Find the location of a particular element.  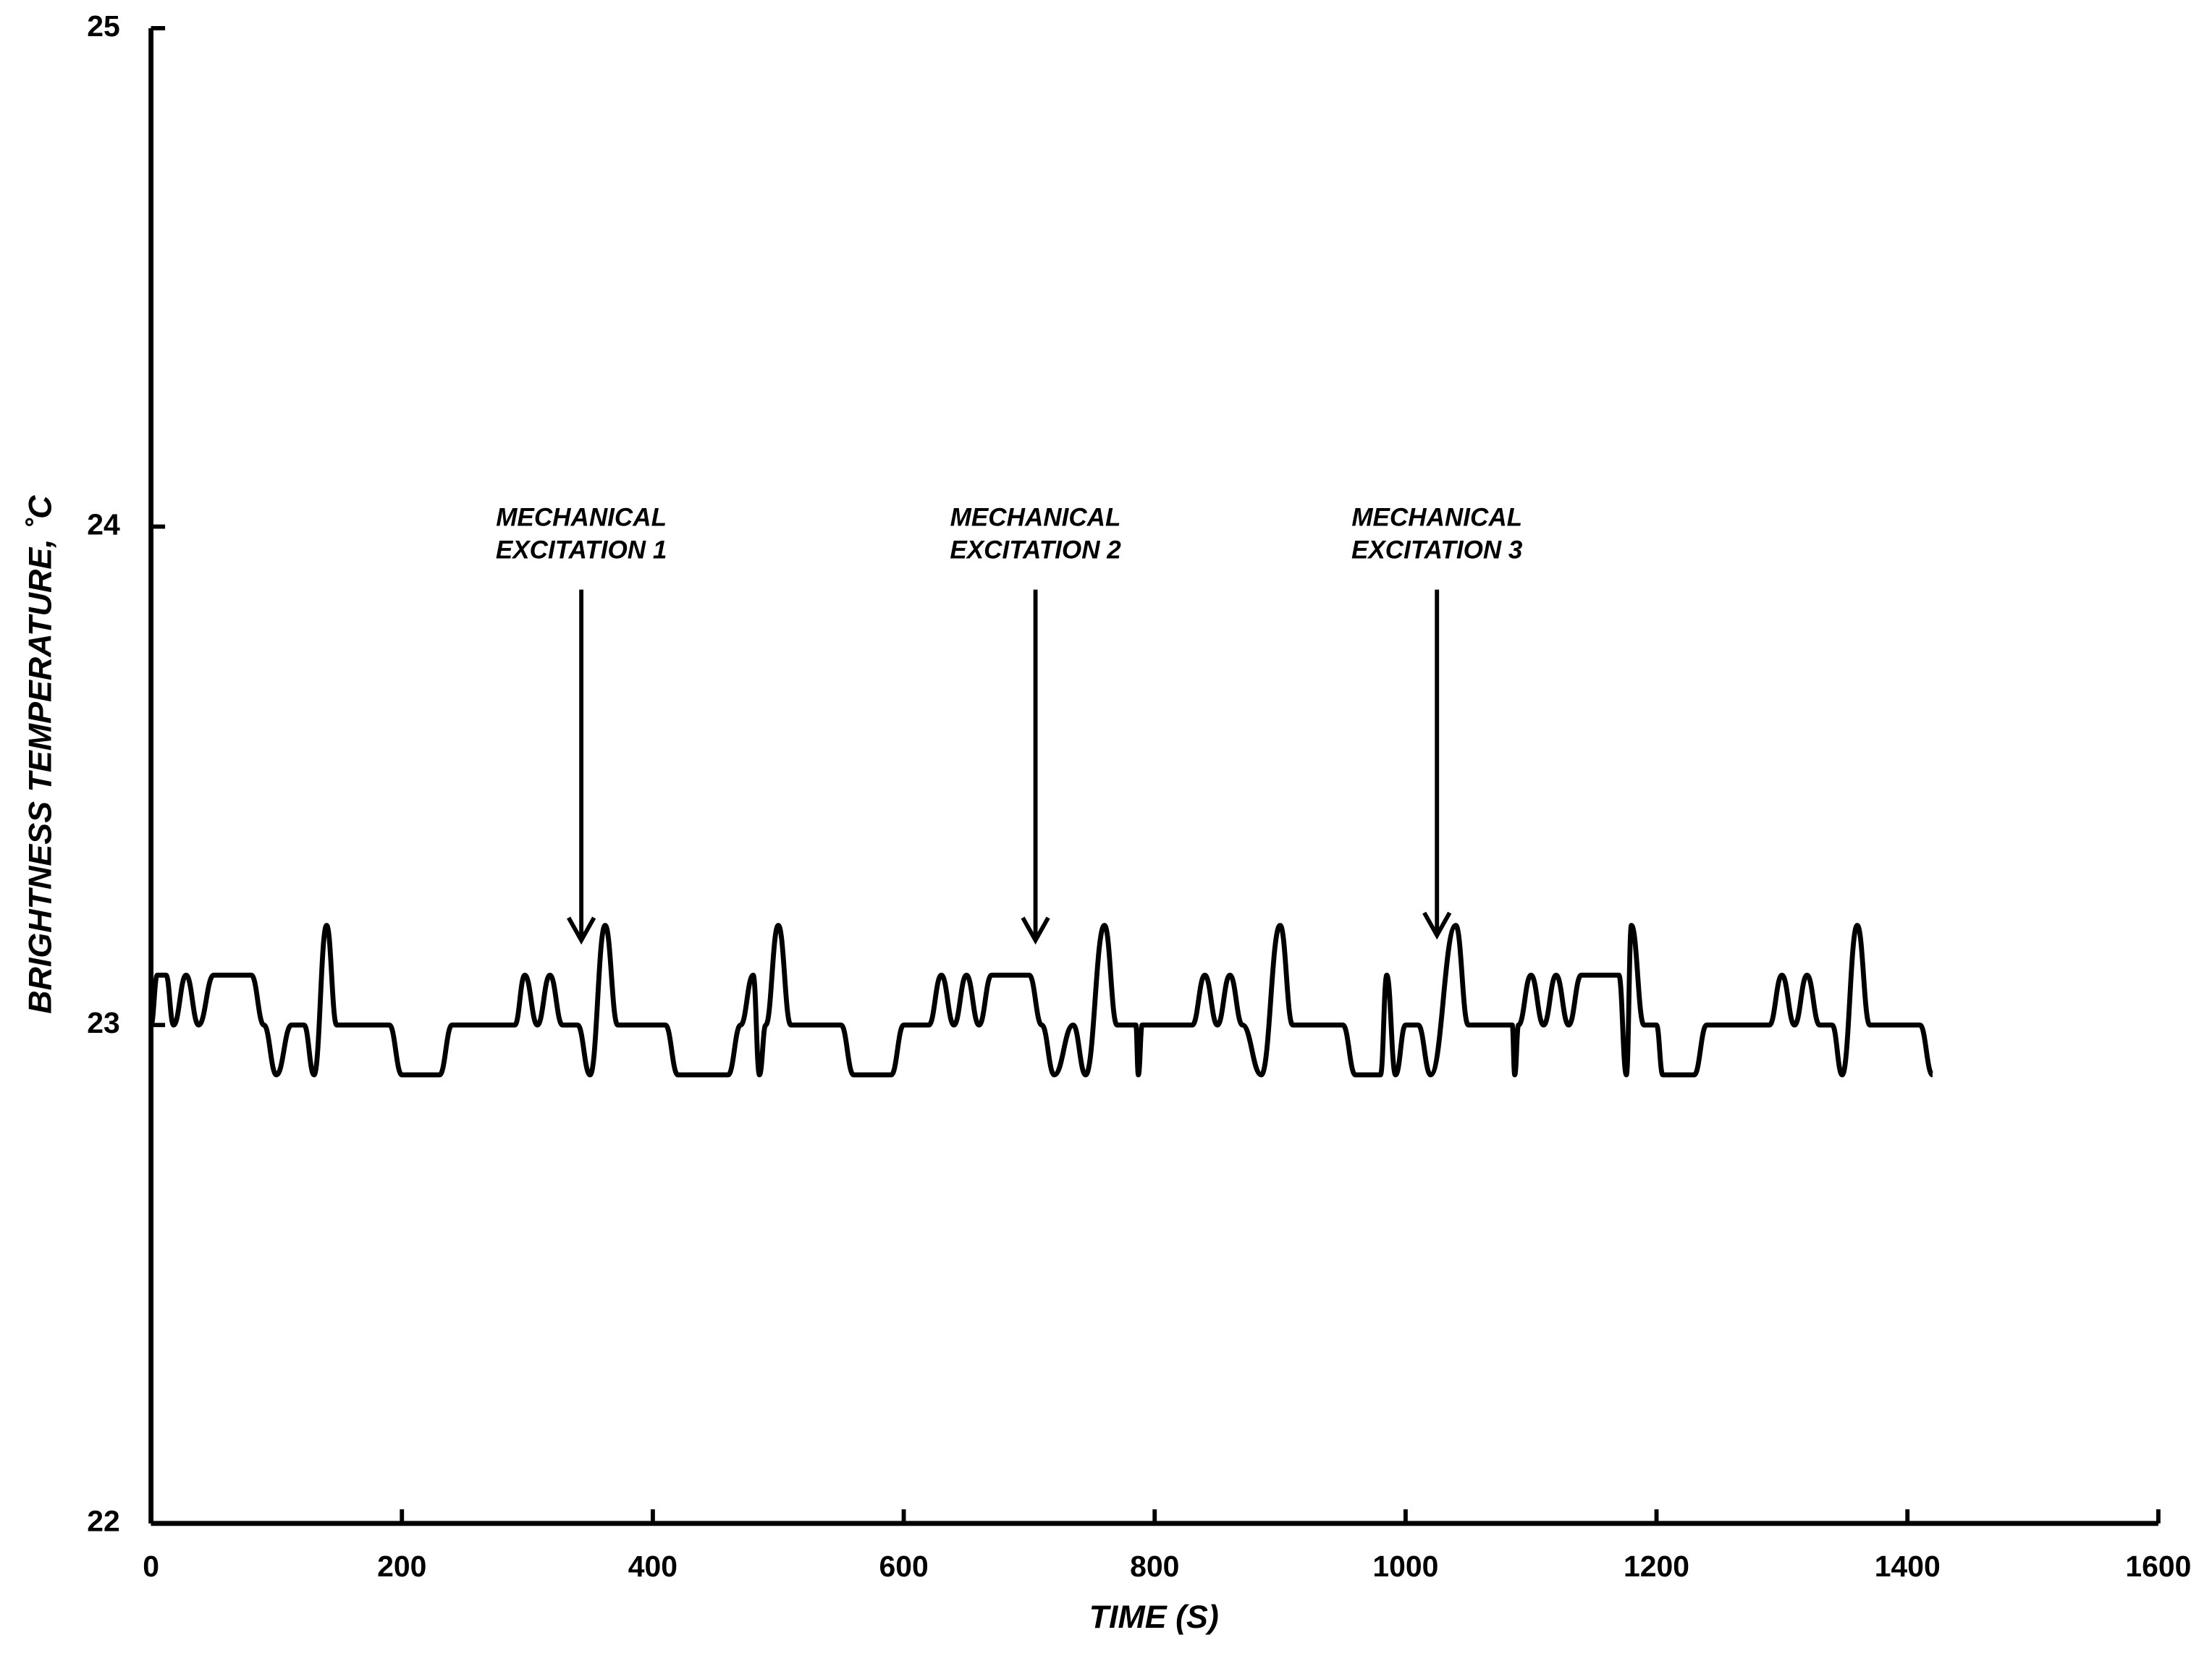

annotation-text: EXCITATION 1 is located at coordinates (581, 550).